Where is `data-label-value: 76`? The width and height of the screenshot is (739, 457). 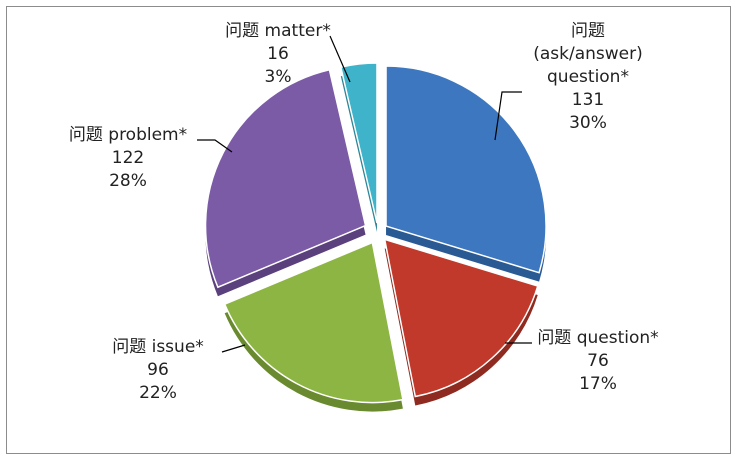 data-label-value: 76 is located at coordinates (598, 361).